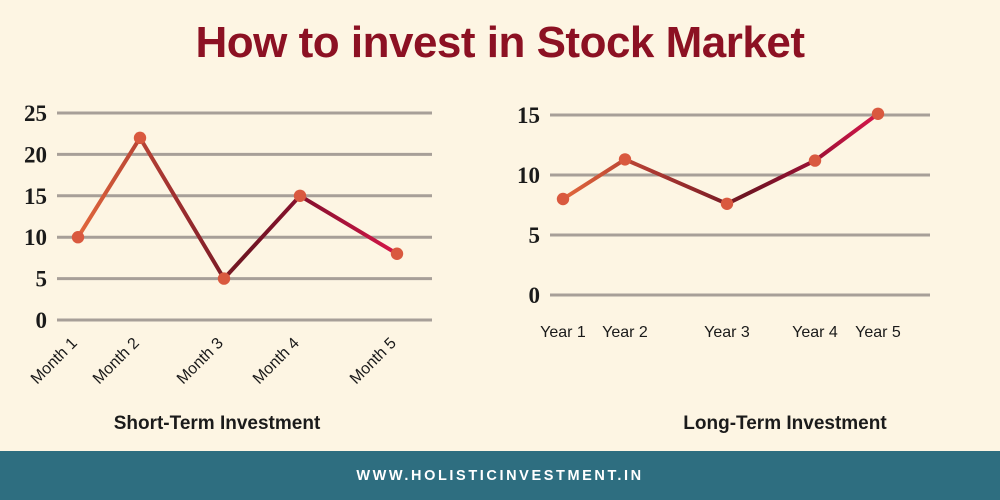 Image resolution: width=1000 pixels, height=500 pixels. Describe the element at coordinates (373, 361) in the screenshot. I see `x-tick-label: Month 5` at that location.